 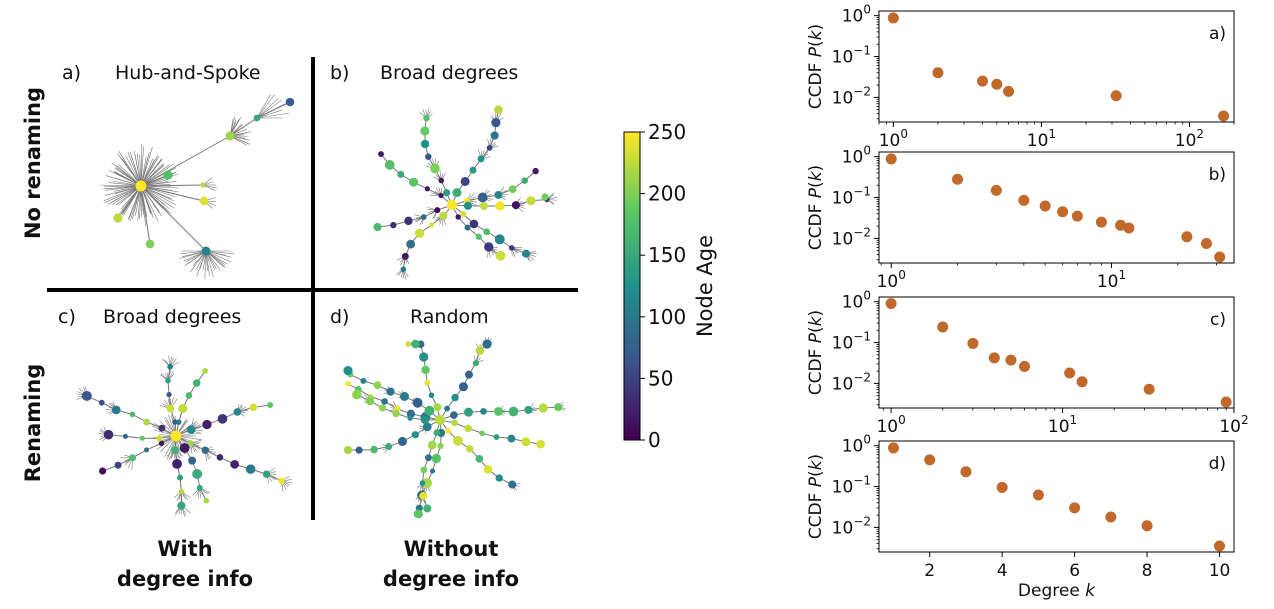 What do you see at coordinates (1056, 352) in the screenshot?
I see `ccdf-frame` at bounding box center [1056, 352].